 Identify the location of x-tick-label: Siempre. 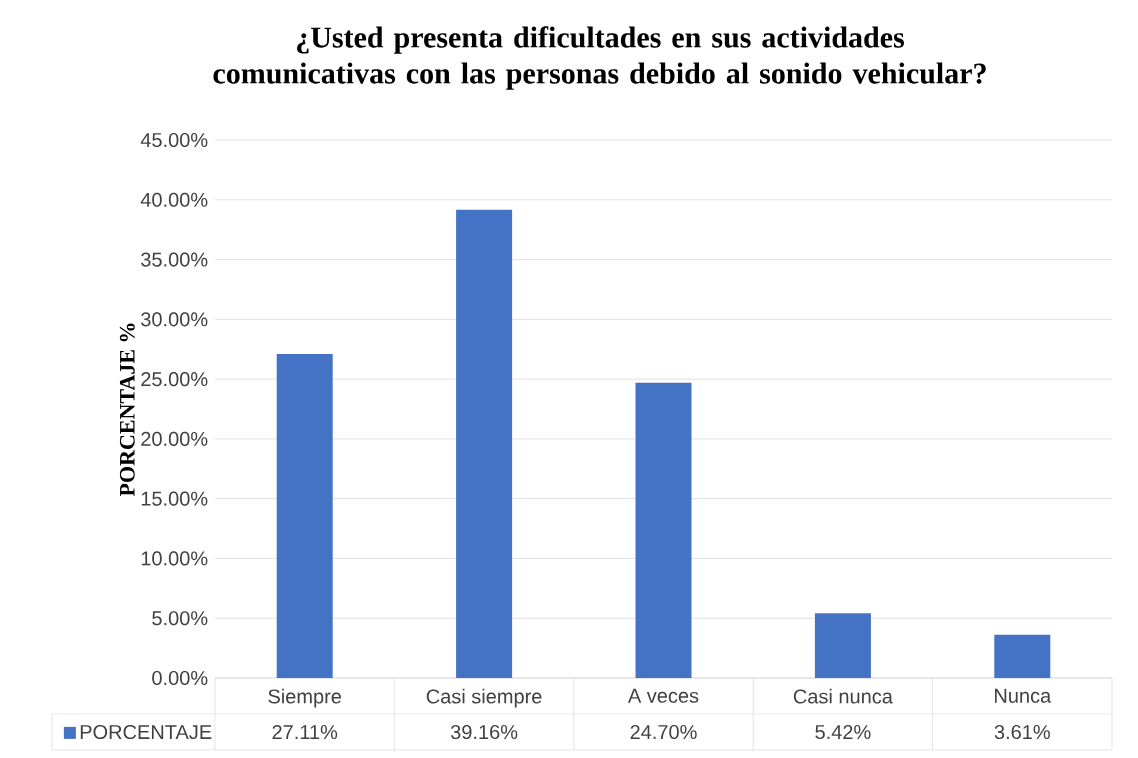
(305, 698).